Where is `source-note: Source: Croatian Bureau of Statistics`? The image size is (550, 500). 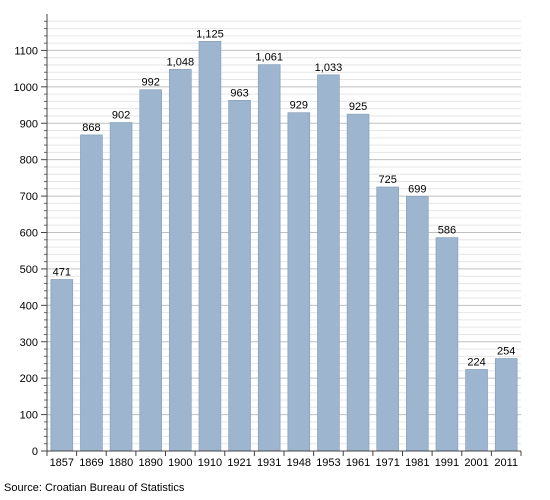
source-note: Source: Croatian Bureau of Statistics is located at coordinates (94, 488).